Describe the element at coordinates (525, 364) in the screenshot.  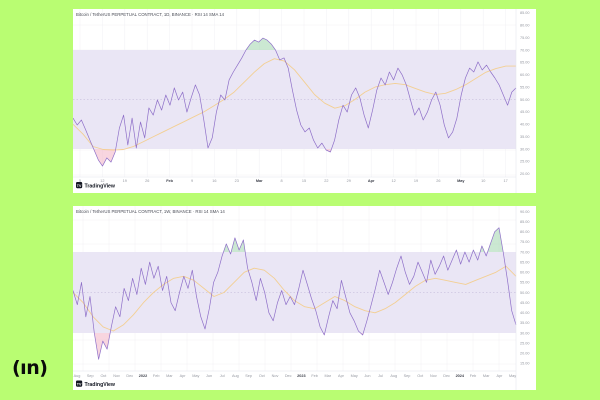
I see `svg-text: 15.00` at that location.